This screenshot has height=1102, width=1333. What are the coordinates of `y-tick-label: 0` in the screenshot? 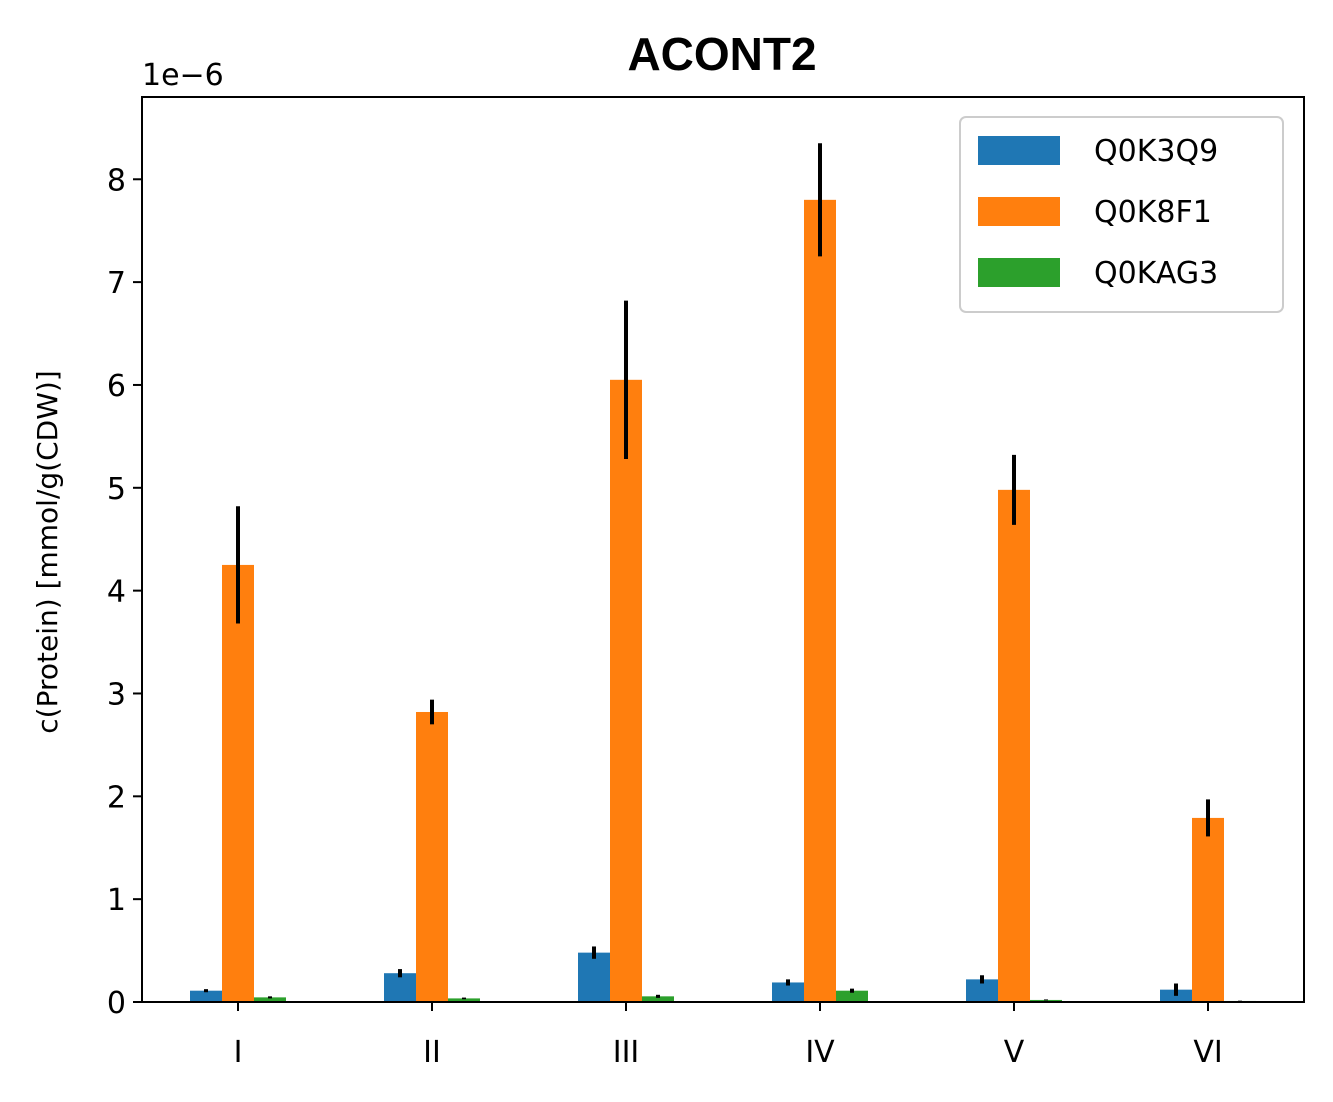 It's located at (116, 1003).